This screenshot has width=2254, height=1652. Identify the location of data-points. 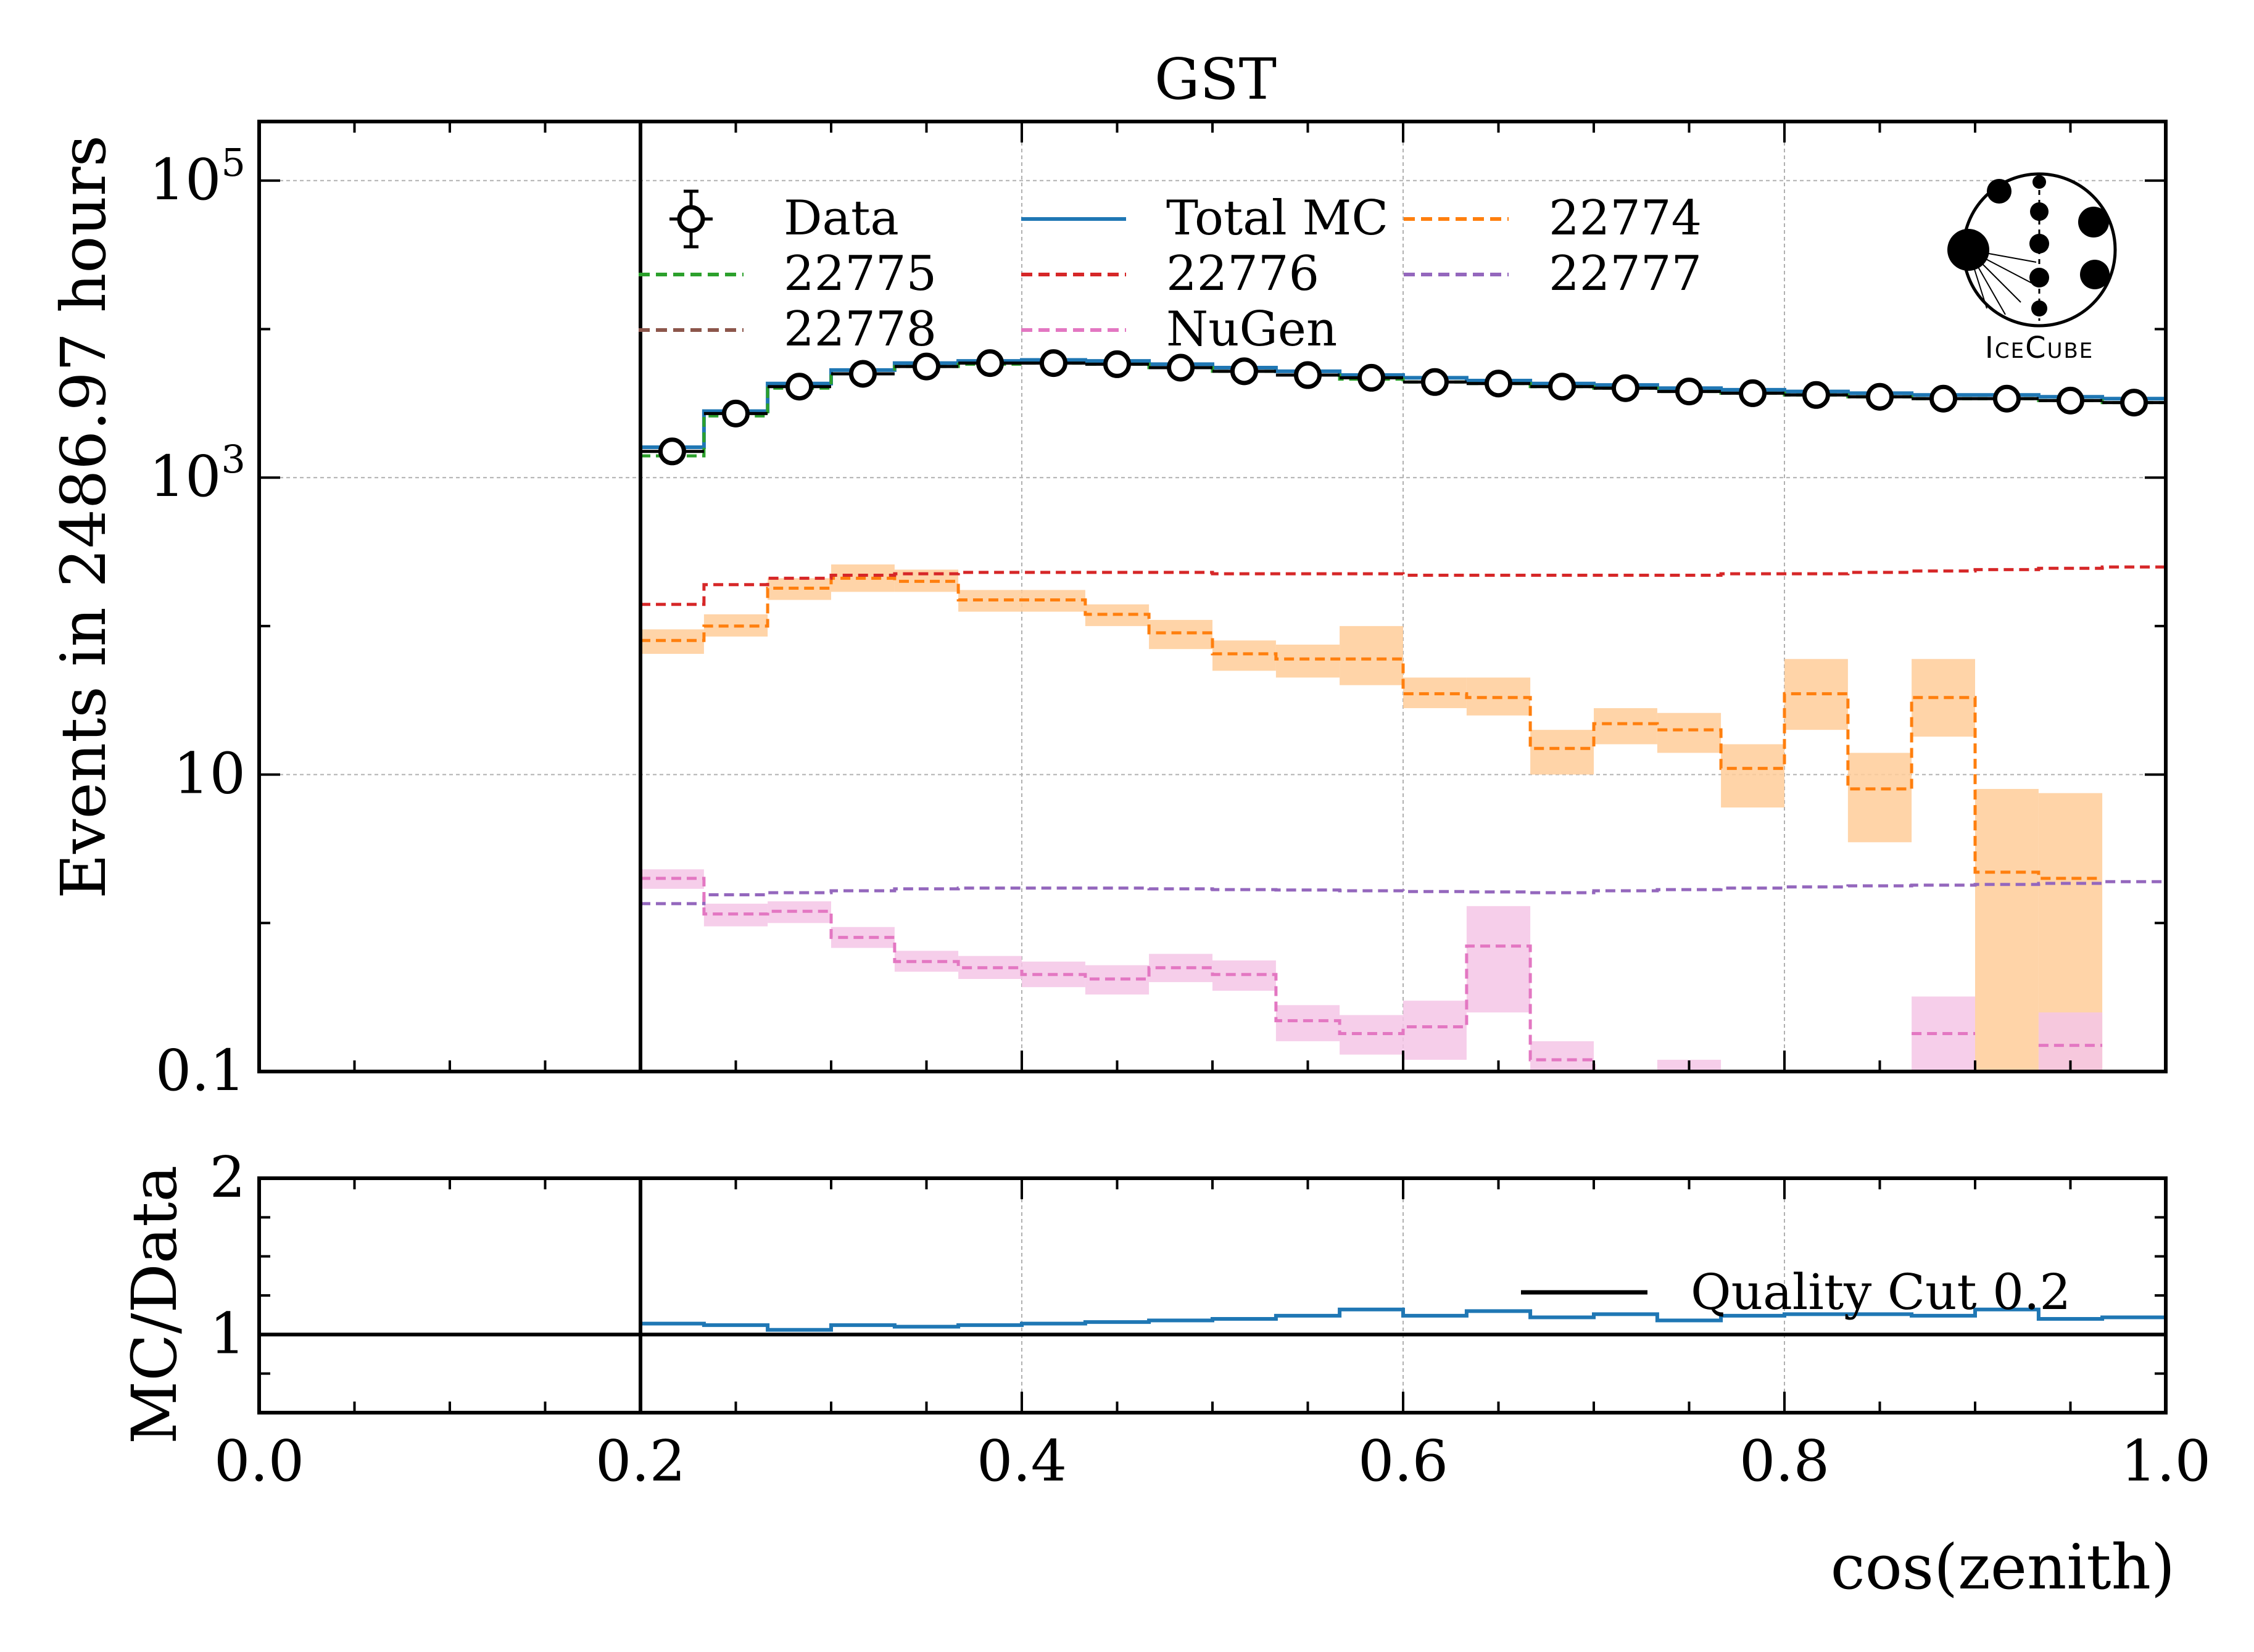
(1403, 407).